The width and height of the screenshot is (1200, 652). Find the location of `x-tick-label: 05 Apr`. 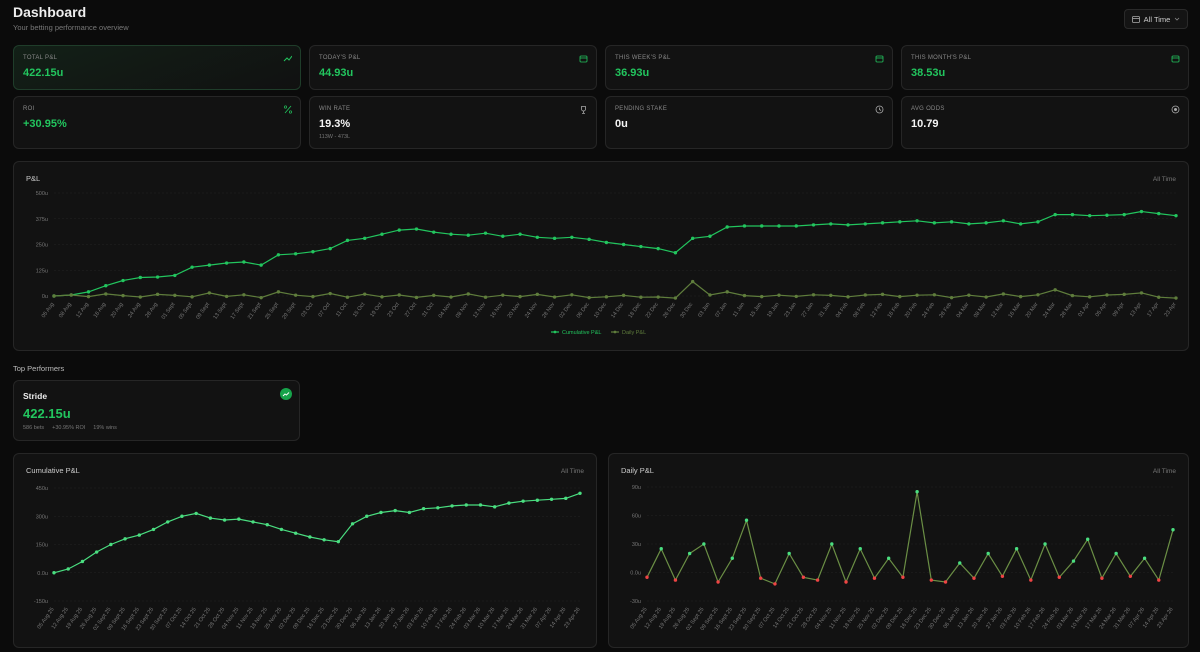

x-tick-label: 05 Apr is located at coordinates (1102, 310).